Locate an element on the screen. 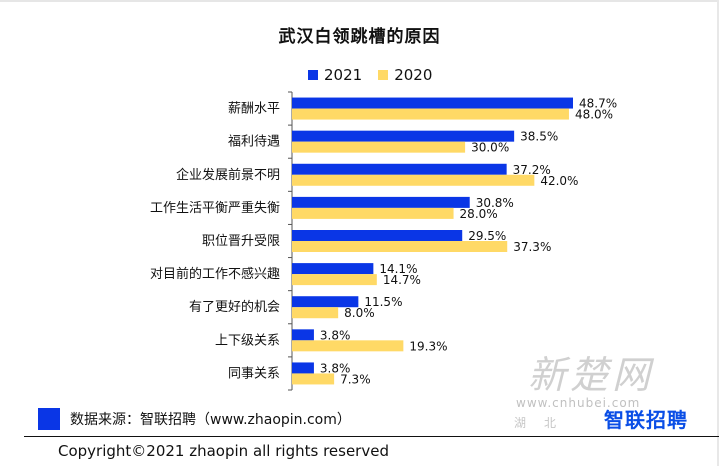  category-label: 福利待遇 is located at coordinates (254, 142).